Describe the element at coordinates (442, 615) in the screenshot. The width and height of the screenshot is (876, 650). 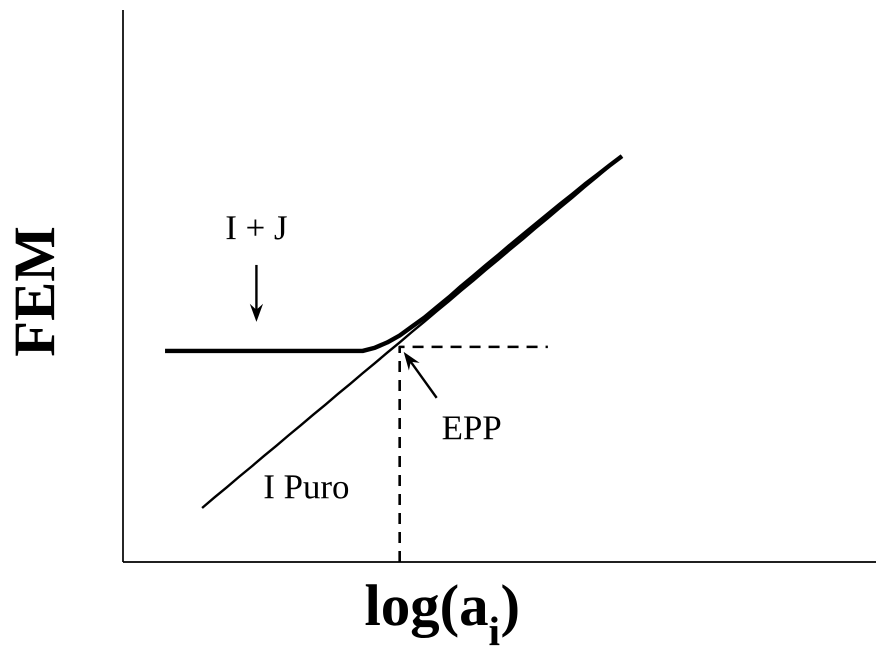
I see `x-axis-title: log(a$_{i}$)` at that location.